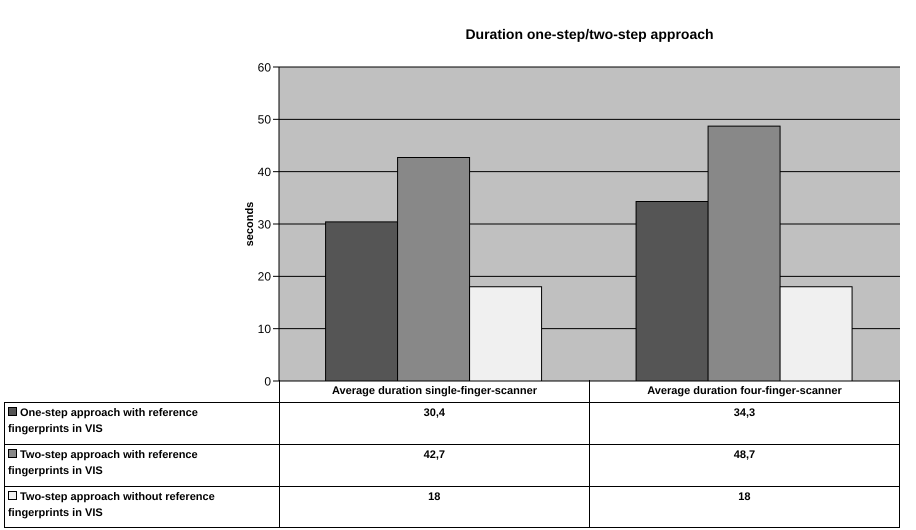 The height and width of the screenshot is (530, 916). Describe the element at coordinates (743, 423) in the screenshot. I see `data-label: 34,3` at that location.